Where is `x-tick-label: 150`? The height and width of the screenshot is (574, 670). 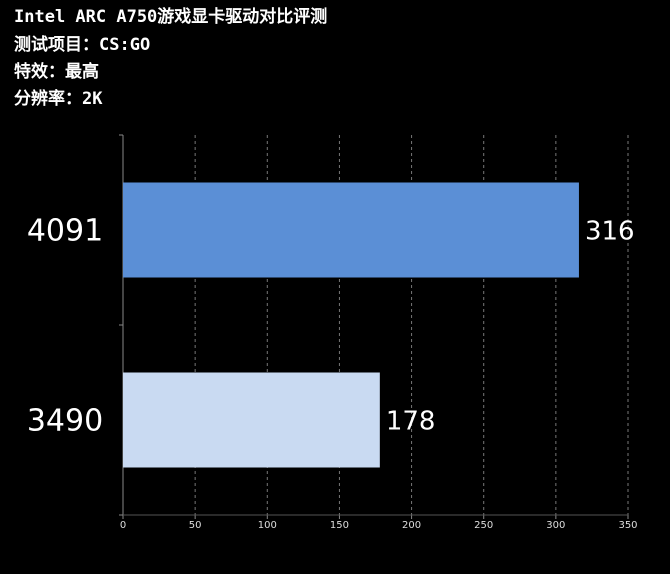 x-tick-label: 150 is located at coordinates (339, 525).